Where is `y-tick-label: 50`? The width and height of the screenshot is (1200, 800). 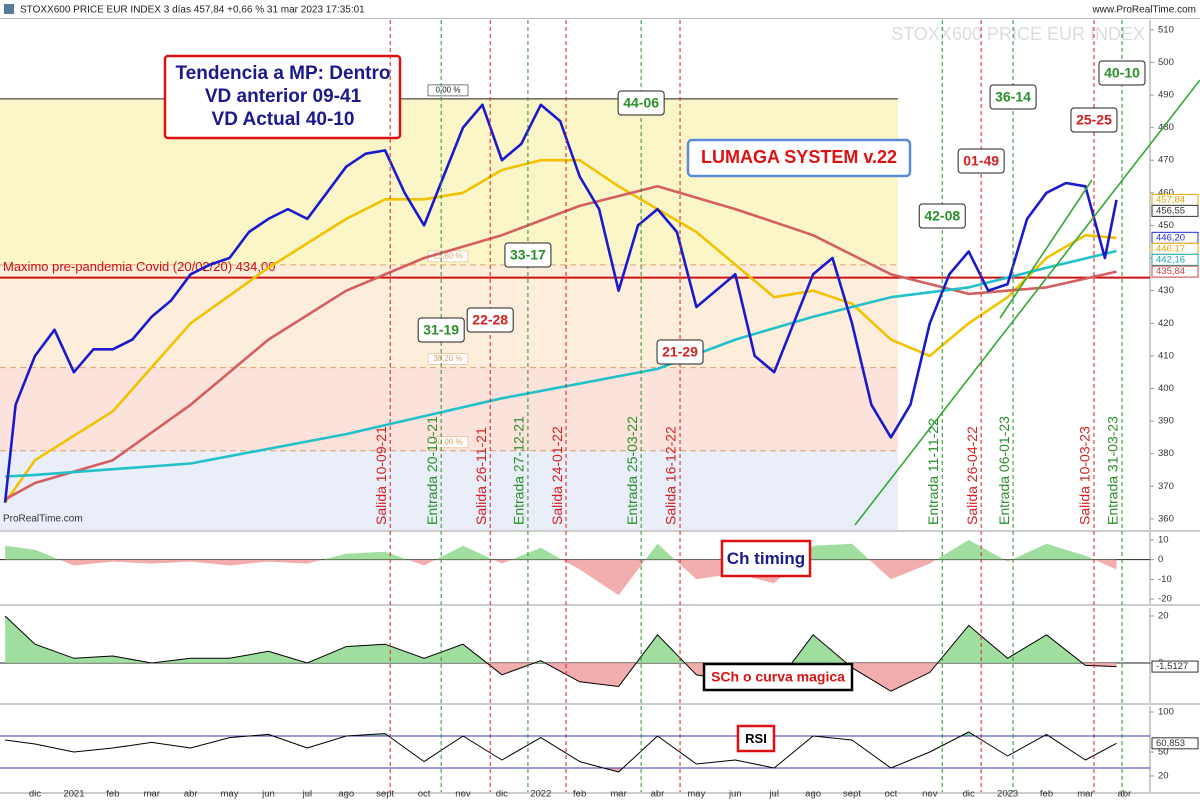
y-tick-label: 50 is located at coordinates (1163, 752).